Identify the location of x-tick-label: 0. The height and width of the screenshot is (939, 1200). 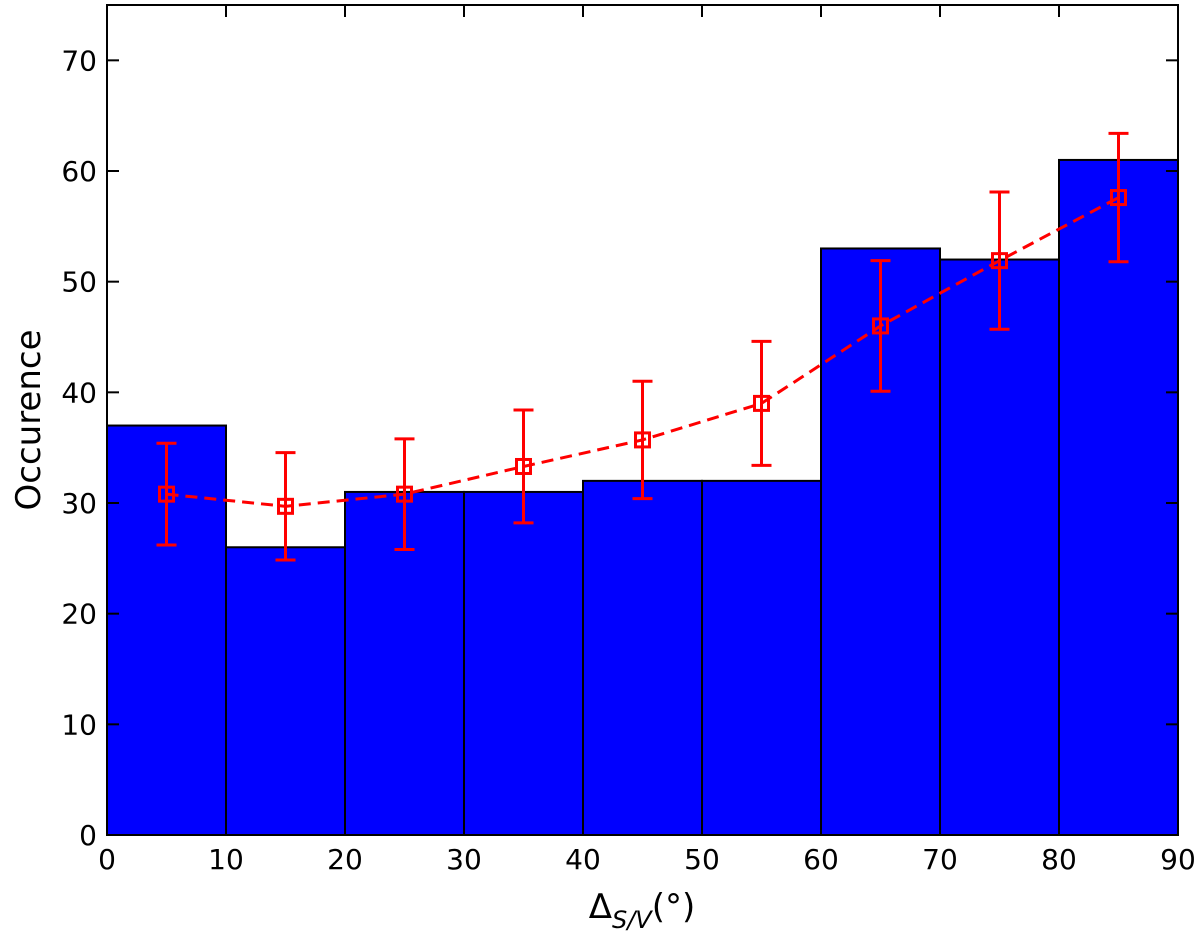
(107, 859).